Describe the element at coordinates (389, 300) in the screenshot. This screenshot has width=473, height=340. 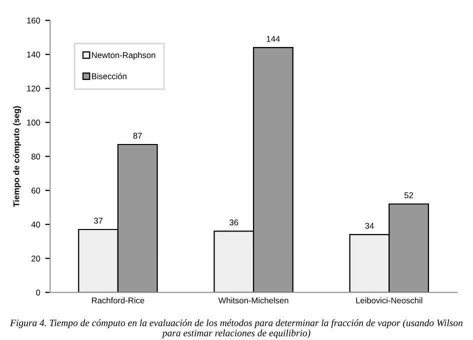
I see `x-tick-label: Leibovici-Neoschil` at that location.